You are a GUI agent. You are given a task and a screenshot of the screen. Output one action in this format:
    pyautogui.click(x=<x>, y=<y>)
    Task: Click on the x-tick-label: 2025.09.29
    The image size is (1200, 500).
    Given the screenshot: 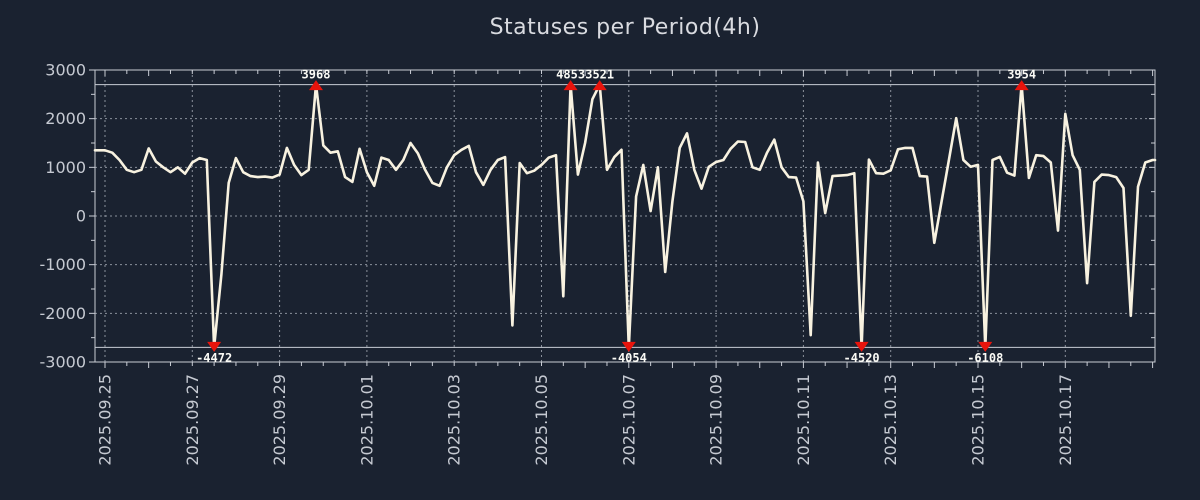 What is the action you would take?
    pyautogui.click(x=279, y=420)
    